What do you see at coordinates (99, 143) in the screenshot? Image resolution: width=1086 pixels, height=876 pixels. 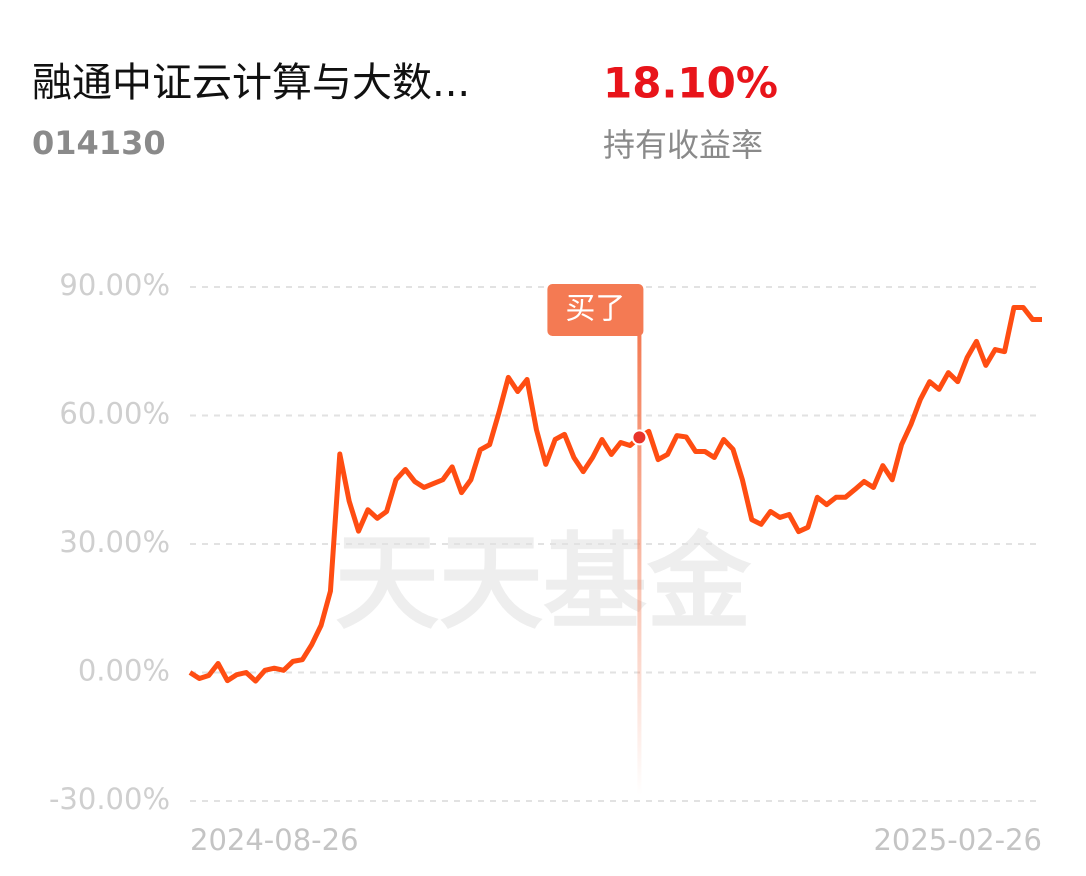 I see `fund-code: 014130` at bounding box center [99, 143].